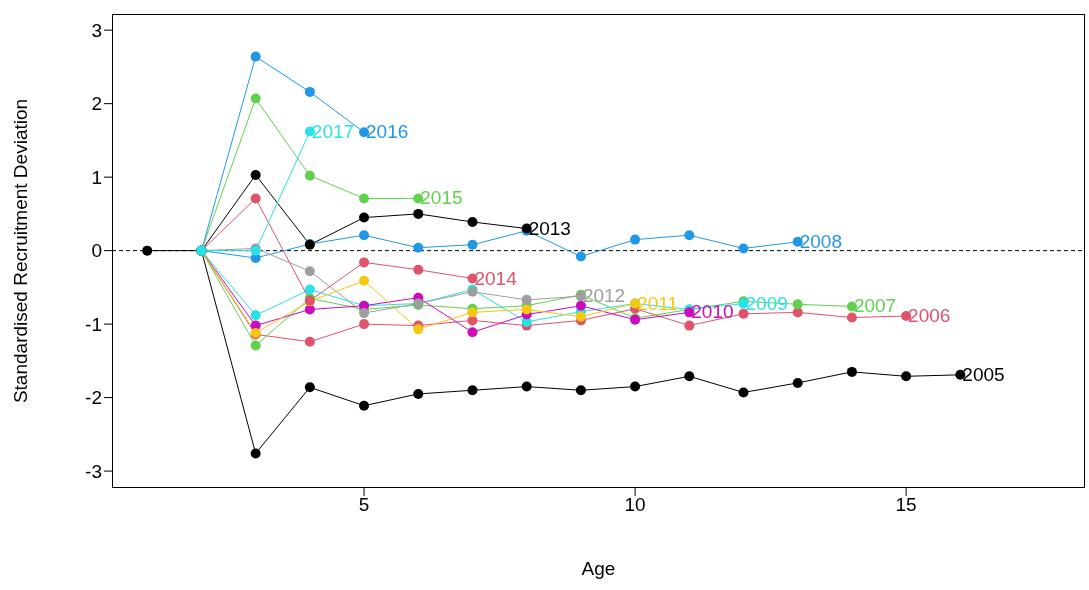  What do you see at coordinates (93, 398) in the screenshot?
I see `y-tick-label: -2` at bounding box center [93, 398].